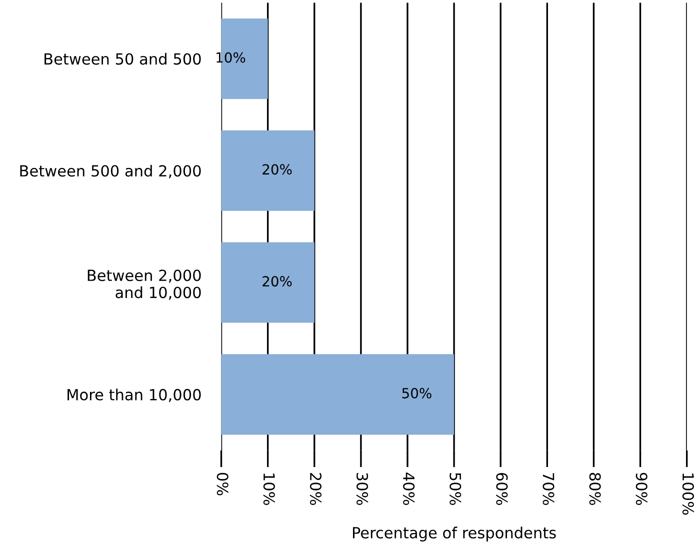 Image resolution: width=698 pixels, height=556 pixels. Describe the element at coordinates (222, 484) in the screenshot. I see `x-tick-label: 0%` at that location.